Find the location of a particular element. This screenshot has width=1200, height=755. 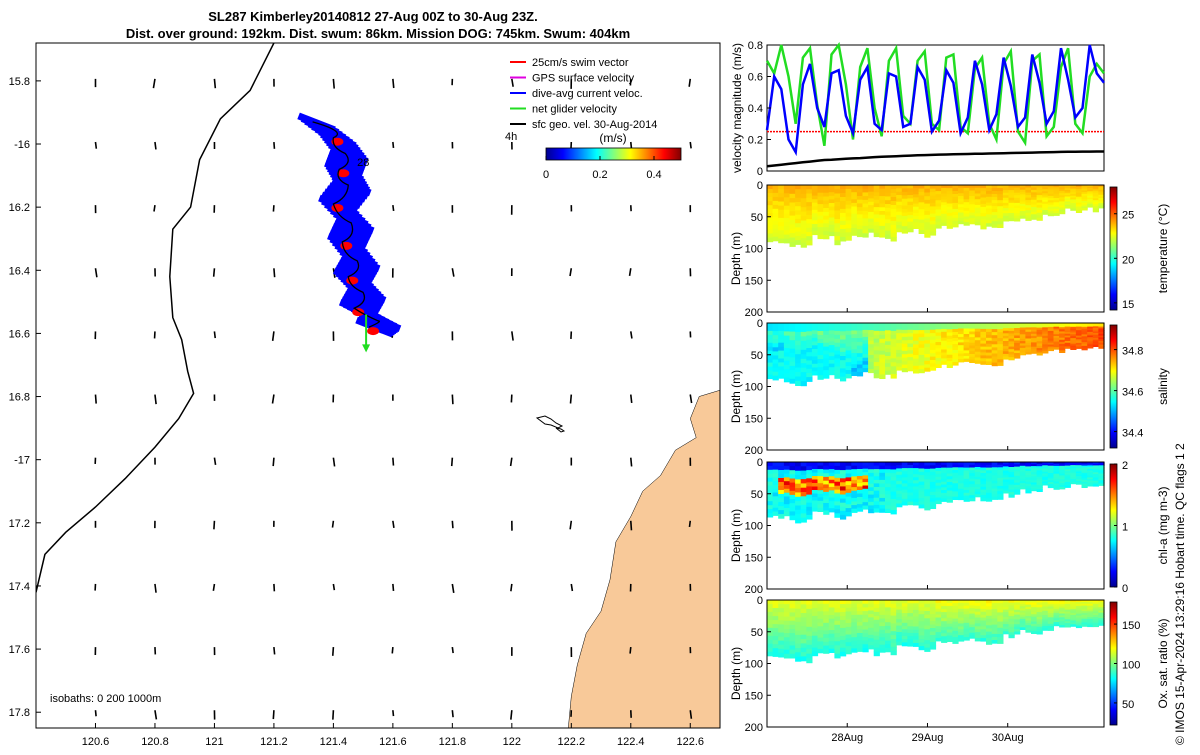

section-colorbar-label: temperature (°C) is located at coordinates (1163, 249).